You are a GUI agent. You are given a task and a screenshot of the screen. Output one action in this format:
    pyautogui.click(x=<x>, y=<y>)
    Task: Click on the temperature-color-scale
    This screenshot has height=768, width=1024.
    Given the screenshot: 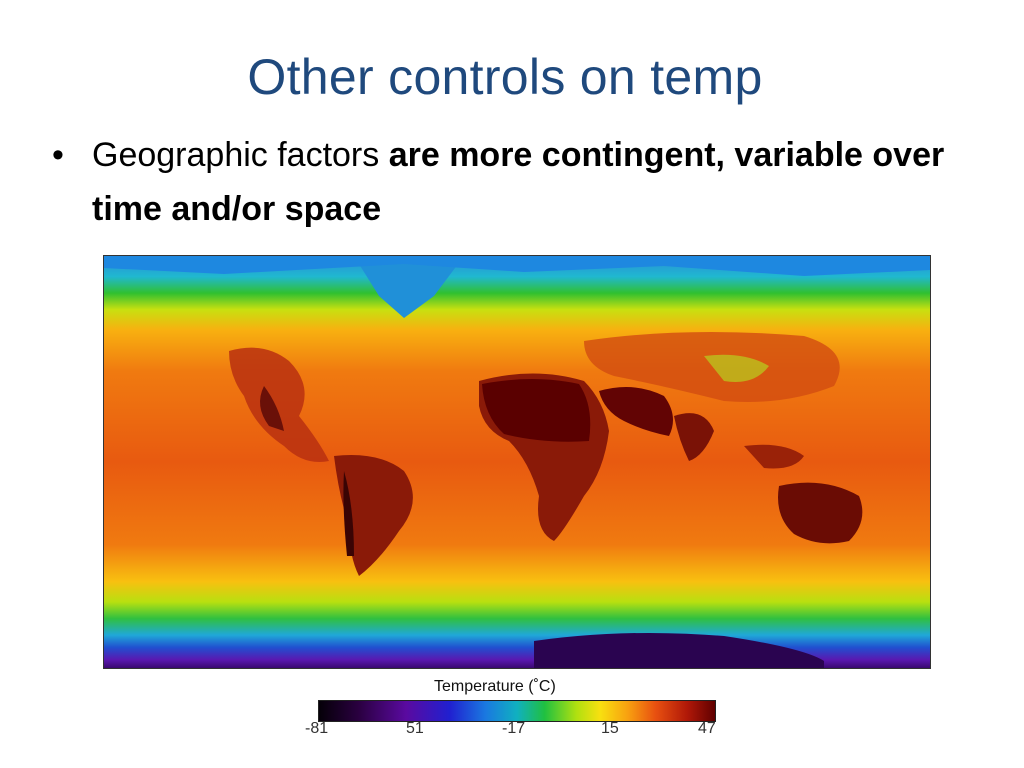 What is the action you would take?
    pyautogui.click(x=517, y=711)
    